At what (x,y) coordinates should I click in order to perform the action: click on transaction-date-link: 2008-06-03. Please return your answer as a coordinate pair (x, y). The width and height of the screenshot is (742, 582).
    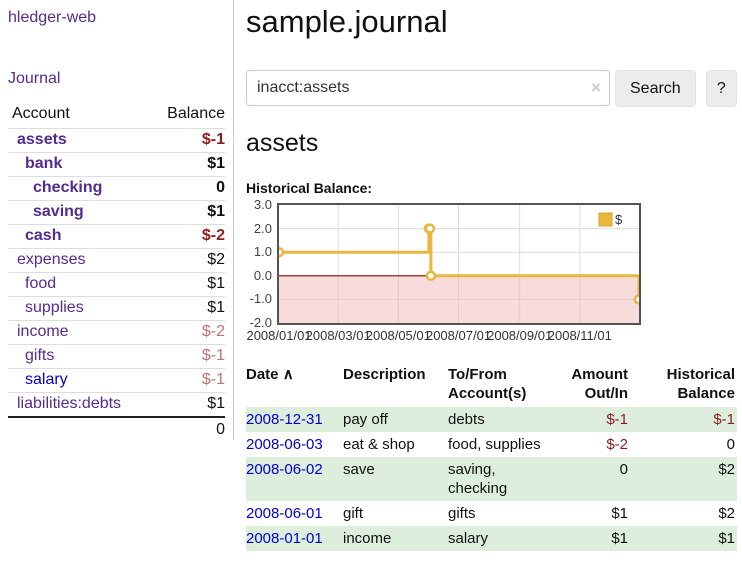
    Looking at the image, I should click on (284, 444).